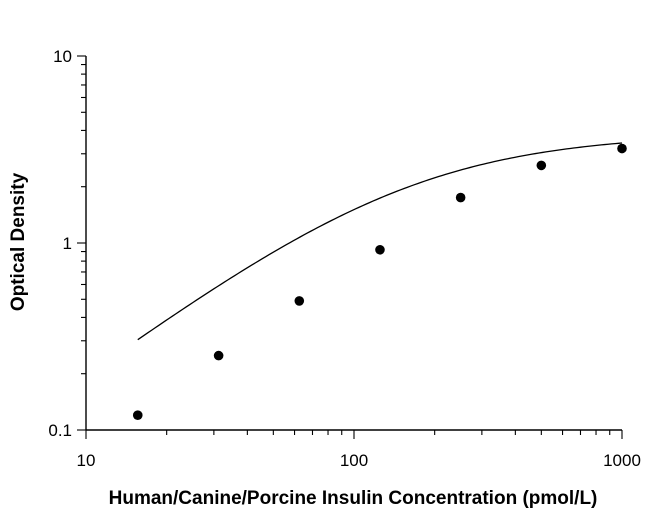 Image resolution: width=650 pixels, height=514 pixels. I want to click on y-tick-label: 0.1, so click(60, 430).